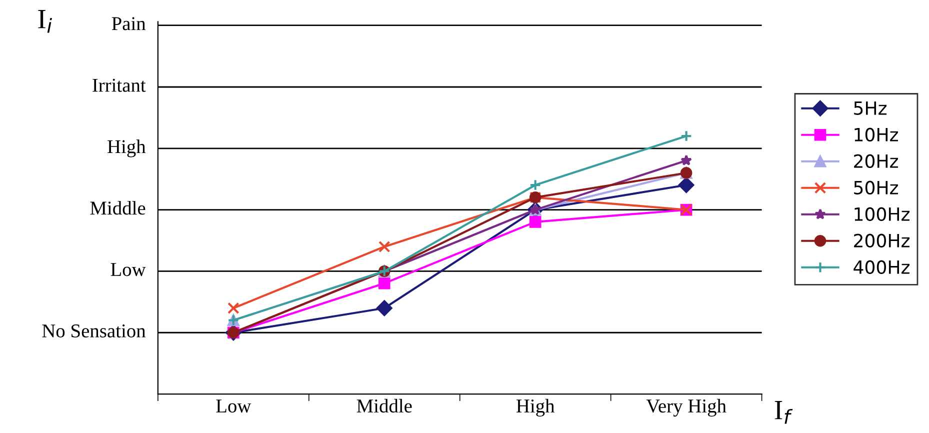 This screenshot has height=433, width=929. Describe the element at coordinates (128, 269) in the screenshot. I see `ref-line-label: Low` at that location.